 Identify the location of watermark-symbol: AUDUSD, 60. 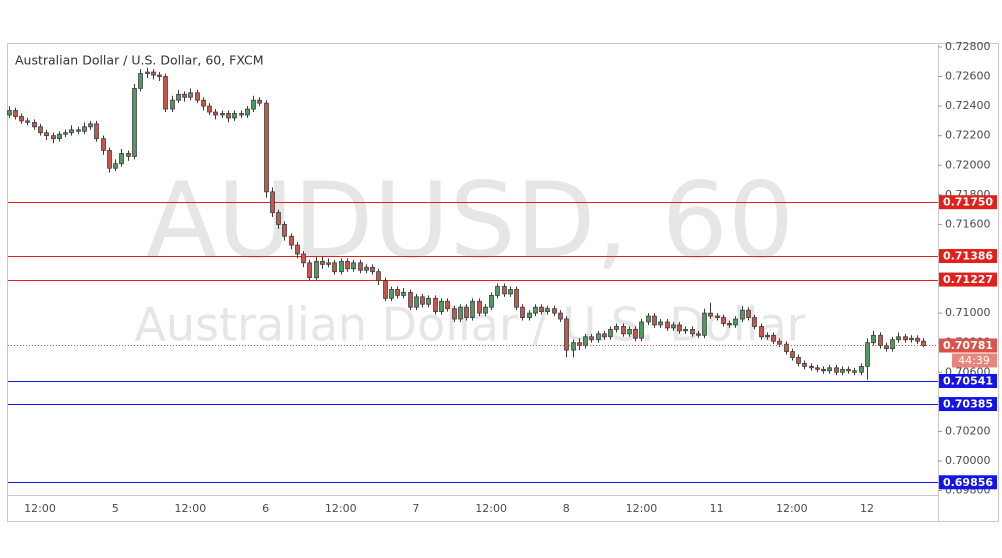
(470, 220).